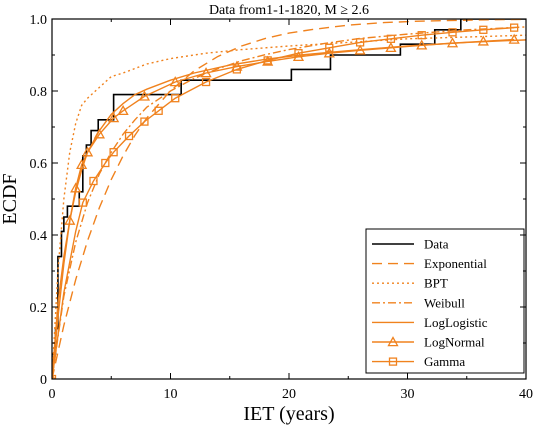  I want to click on chart-title: Data from1-1-1820, M ≥ 2.6, so click(289, 10).